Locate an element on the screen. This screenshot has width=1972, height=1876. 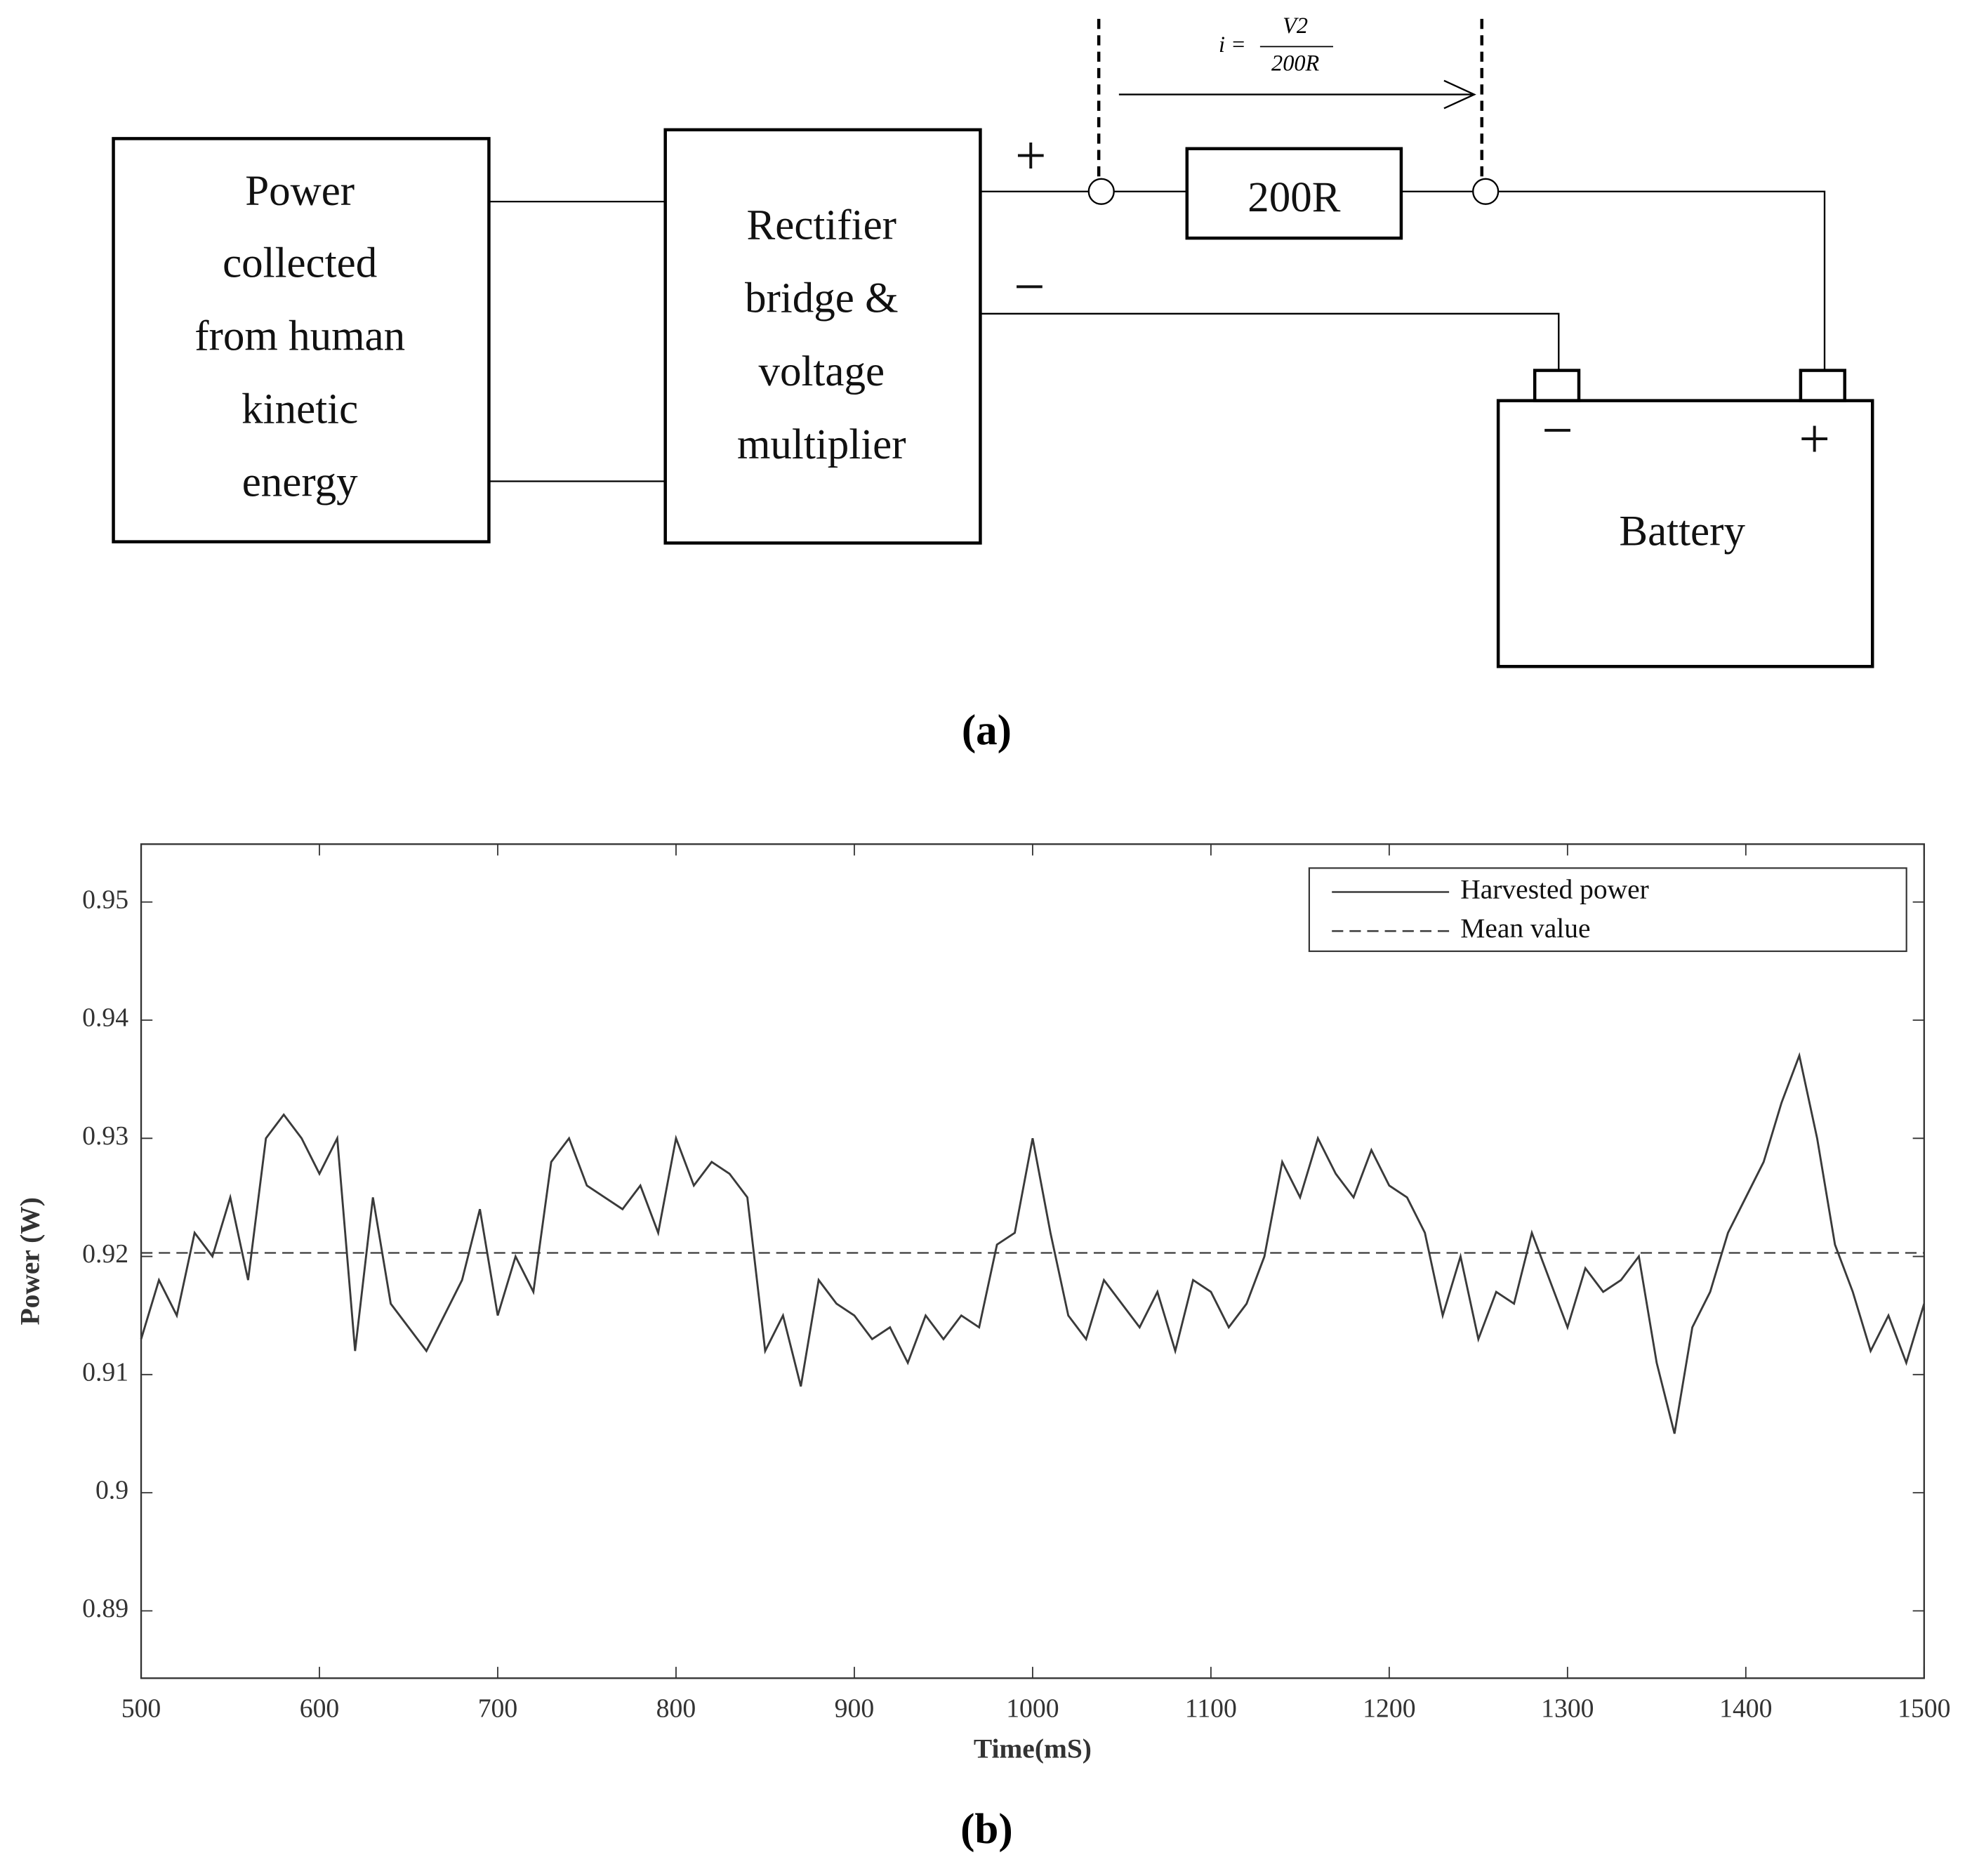
y-axis-label: Power (W) is located at coordinates (30, 1261).